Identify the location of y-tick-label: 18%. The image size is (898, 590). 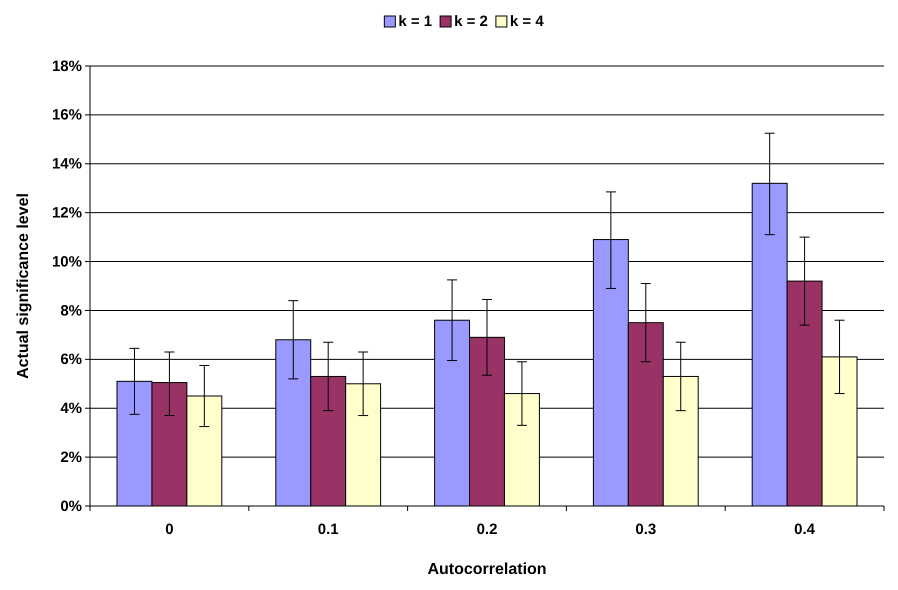
(67, 66).